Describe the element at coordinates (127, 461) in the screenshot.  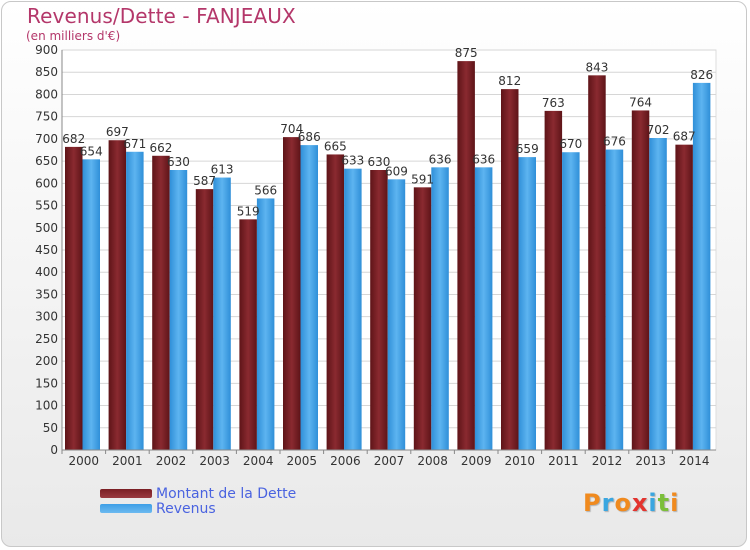
I see `x-tick-label: 2001` at that location.